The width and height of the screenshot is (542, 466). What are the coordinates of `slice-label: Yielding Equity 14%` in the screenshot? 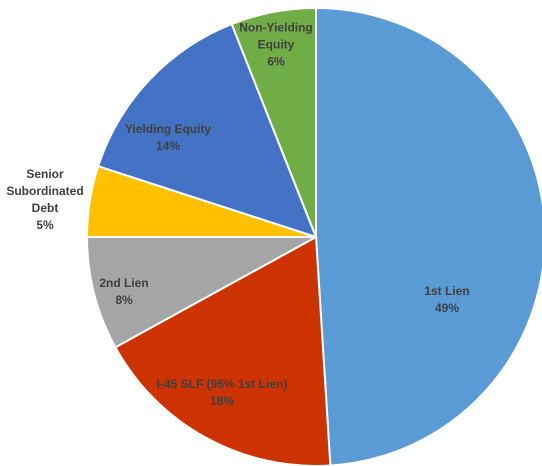 It's located at (168, 138).